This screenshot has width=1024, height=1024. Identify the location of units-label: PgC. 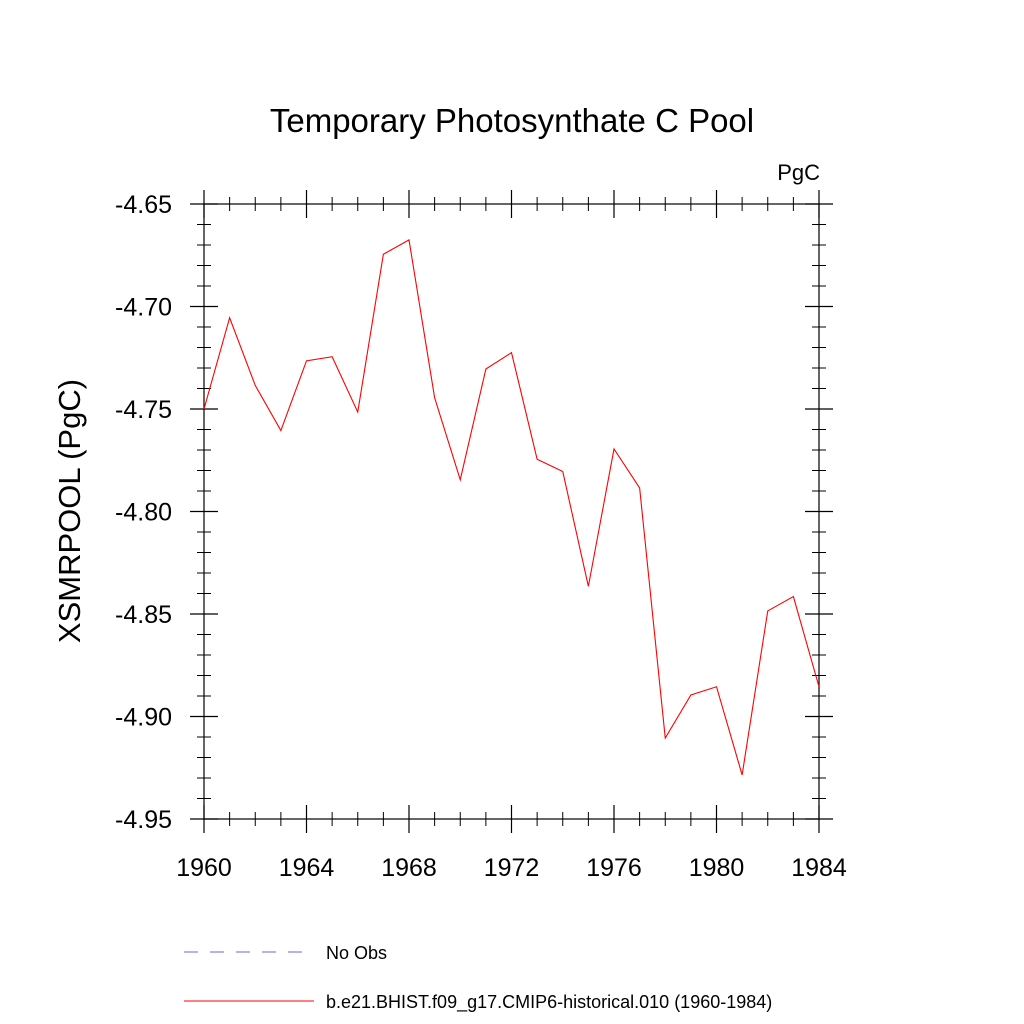
(798, 172).